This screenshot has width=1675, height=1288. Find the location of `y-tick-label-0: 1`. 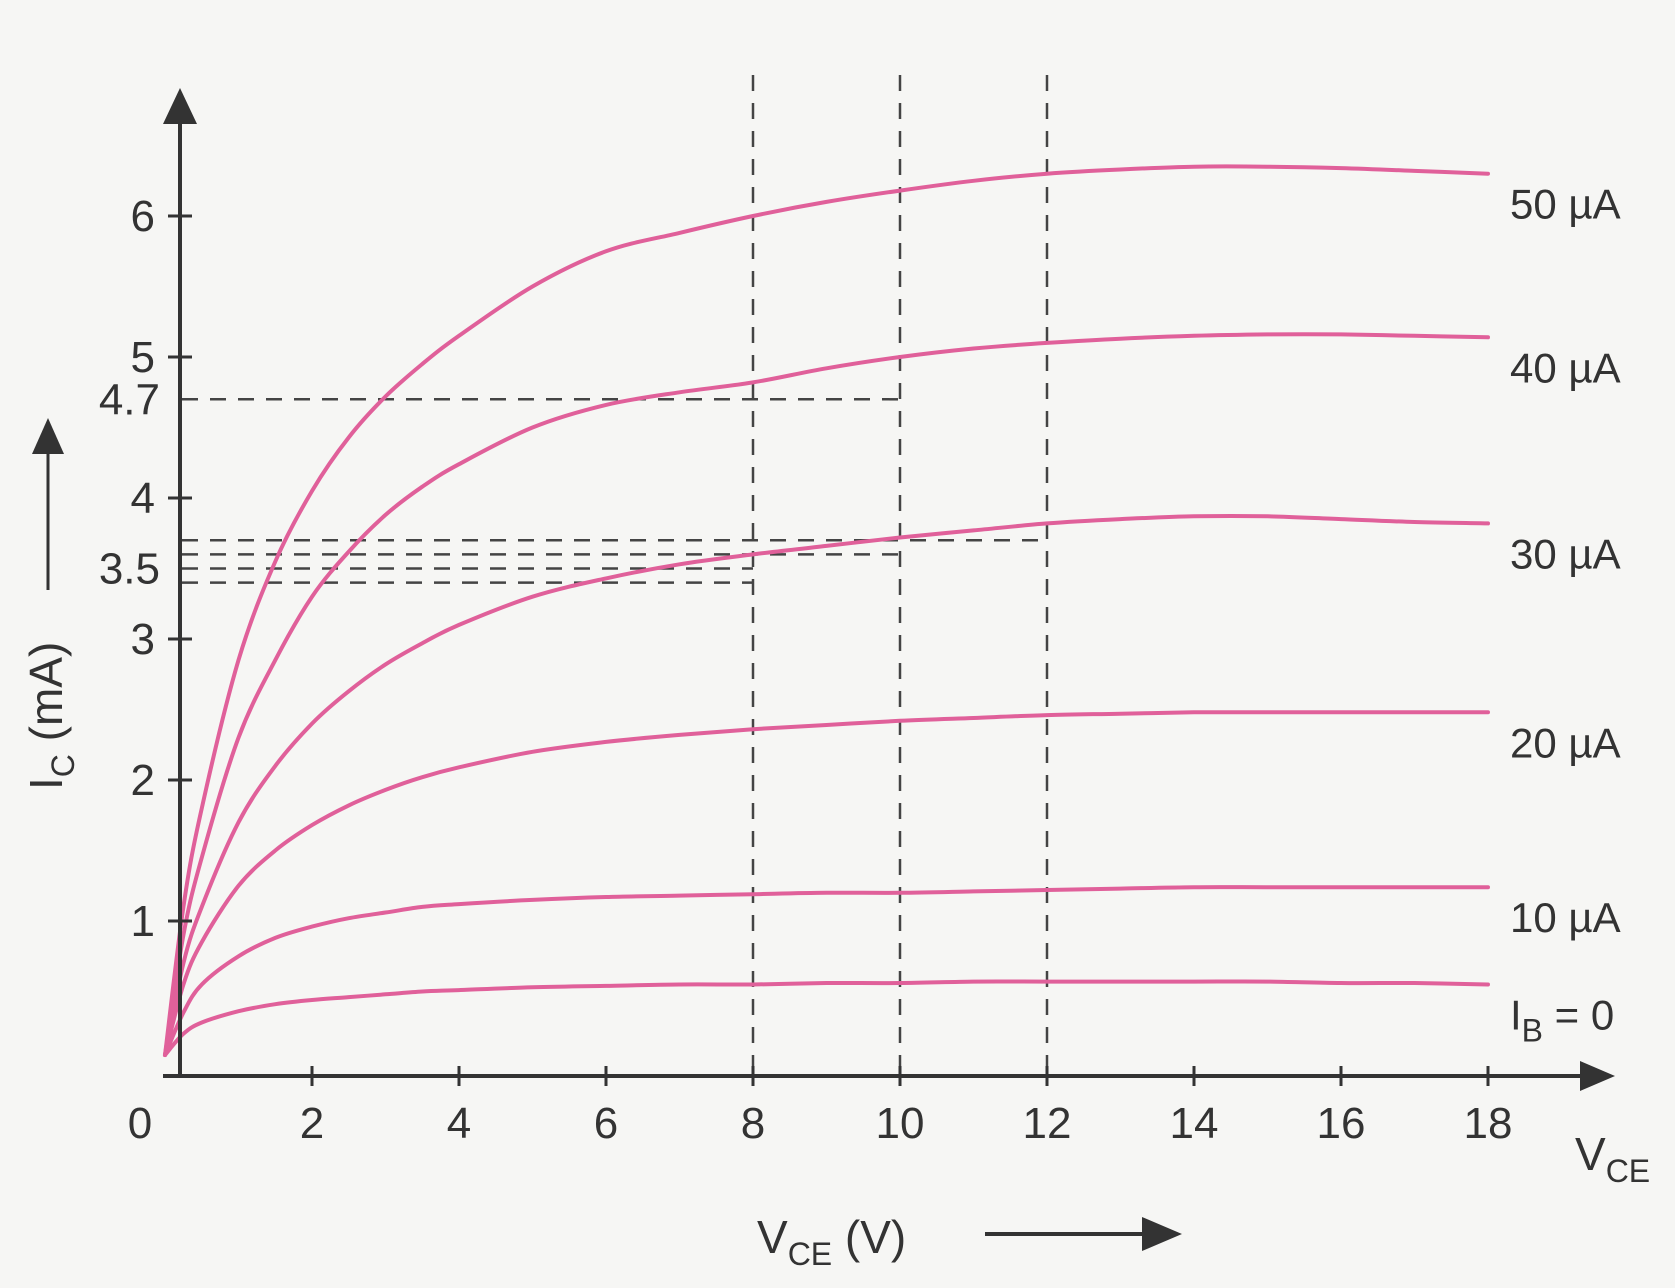

y-tick-label-0: 1 is located at coordinates (143, 921).